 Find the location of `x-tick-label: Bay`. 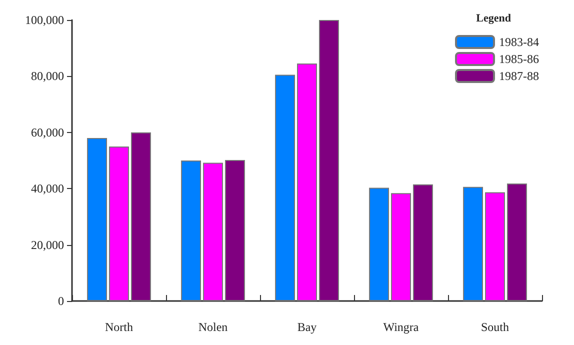

x-tick-label: Bay is located at coordinates (307, 327).